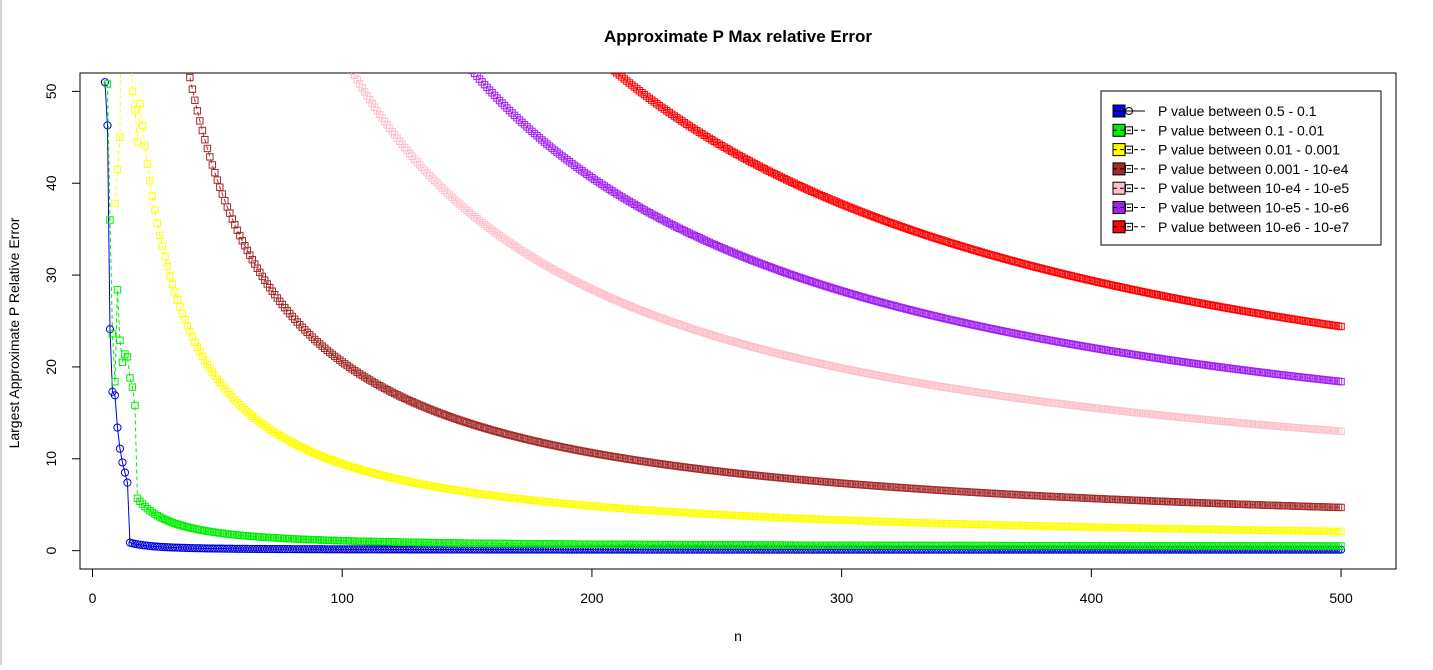 The width and height of the screenshot is (1433, 670). Describe the element at coordinates (51, 275) in the screenshot. I see `y-tick-label: 30` at that location.